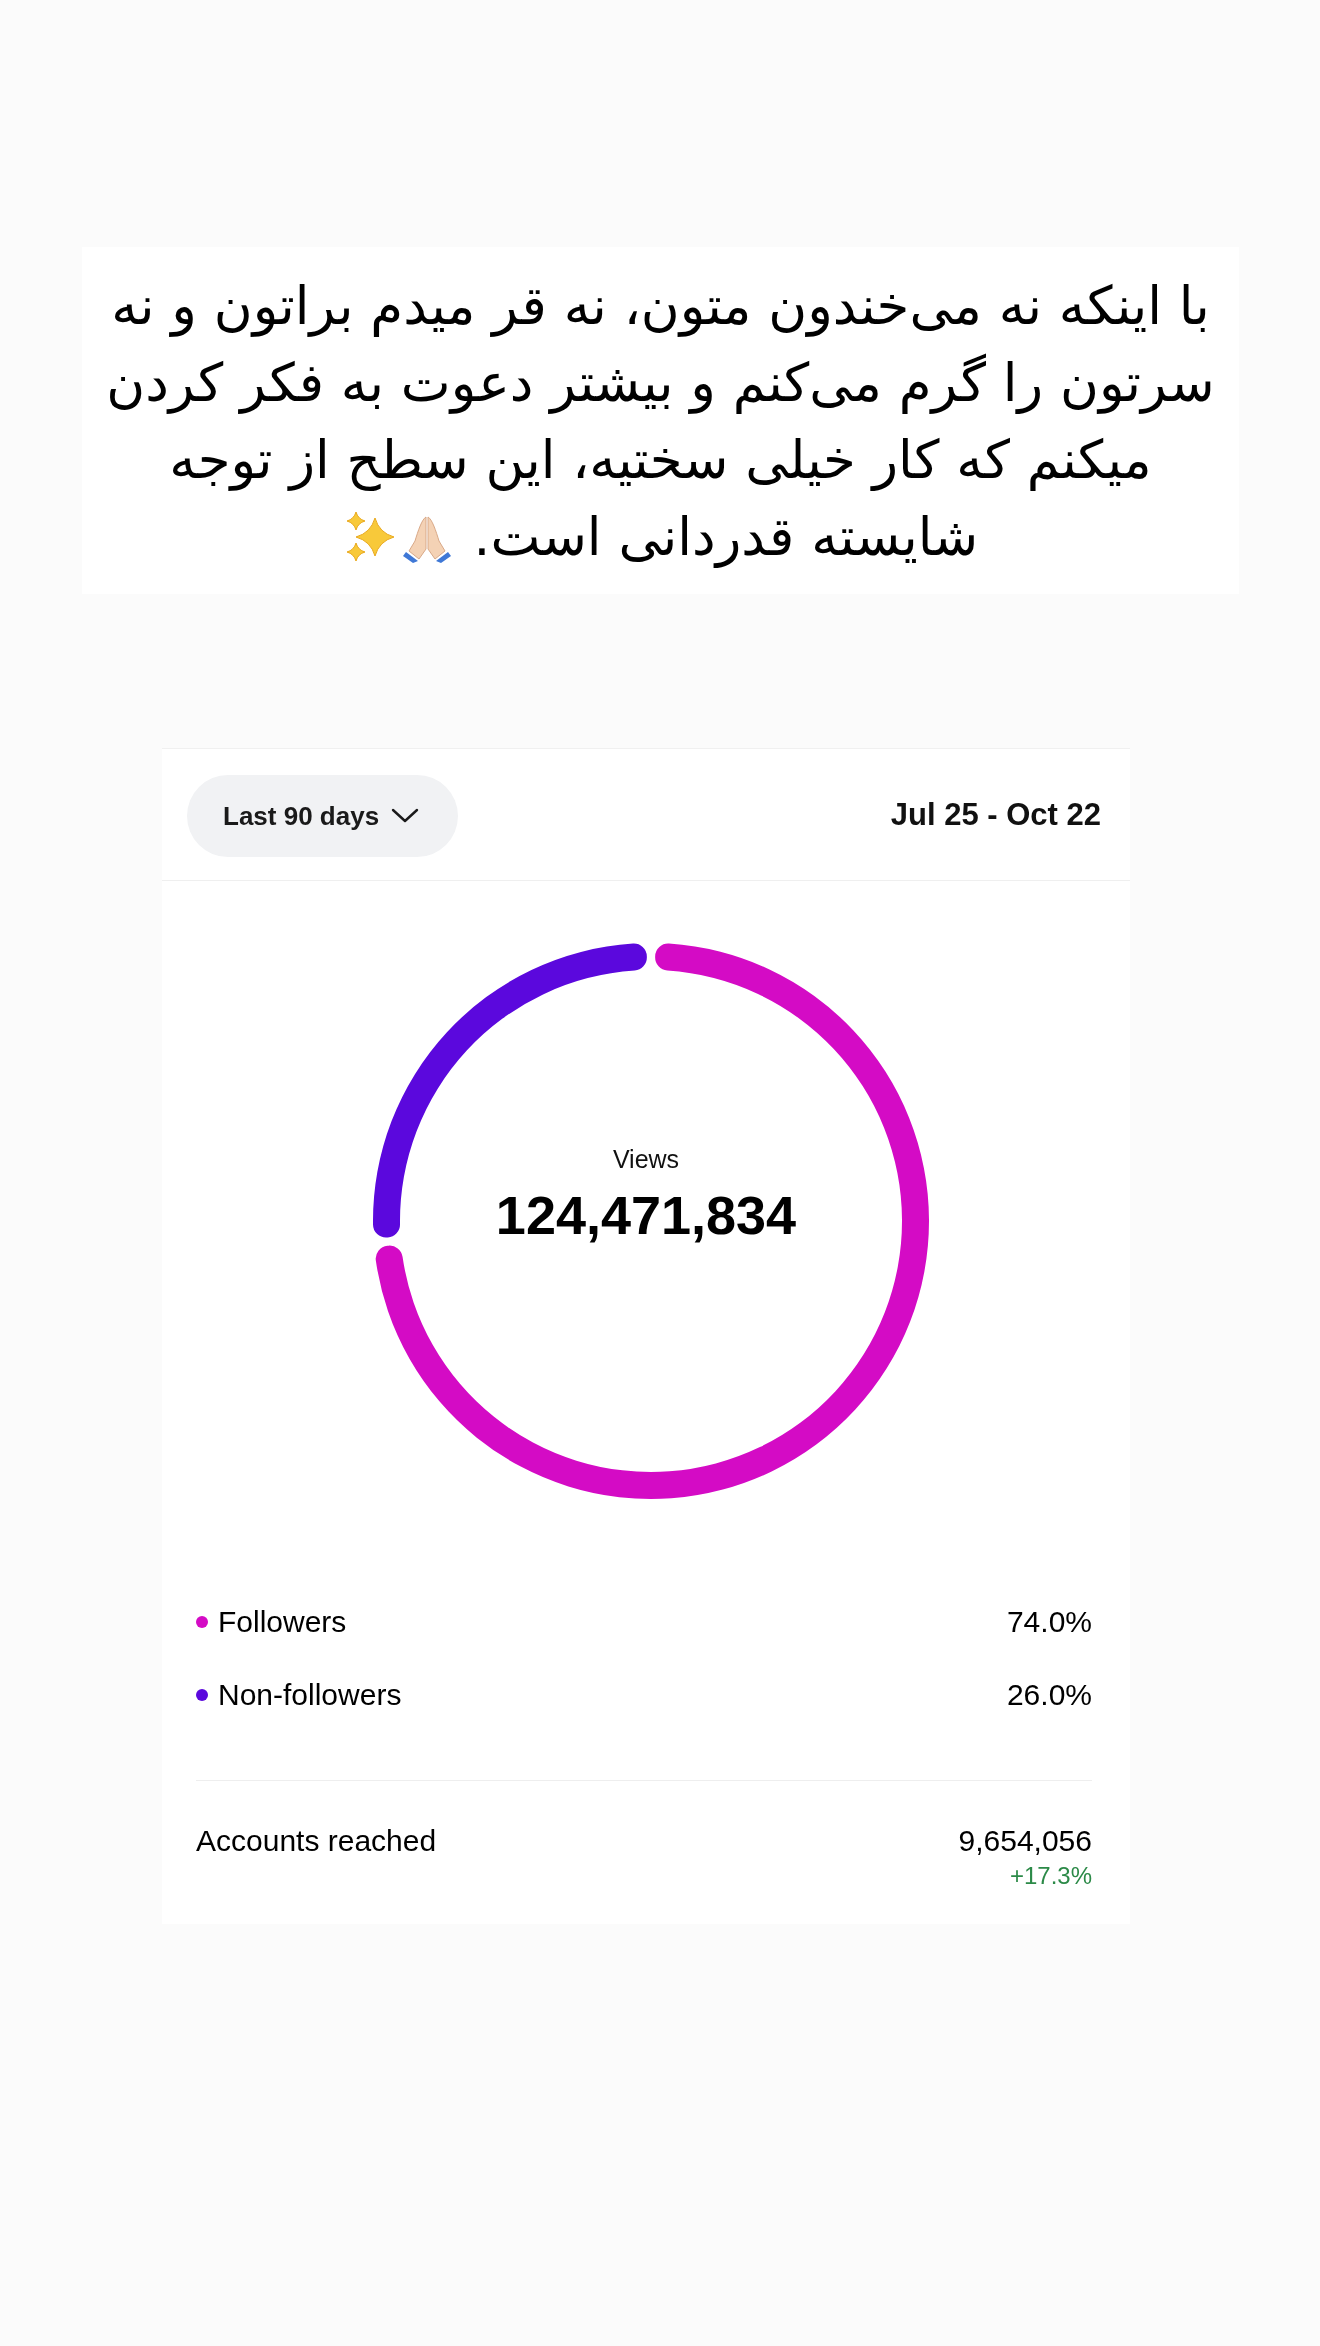 The width and height of the screenshot is (1320, 2346). Describe the element at coordinates (316, 1841) in the screenshot. I see `text: Accounts reached` at that location.